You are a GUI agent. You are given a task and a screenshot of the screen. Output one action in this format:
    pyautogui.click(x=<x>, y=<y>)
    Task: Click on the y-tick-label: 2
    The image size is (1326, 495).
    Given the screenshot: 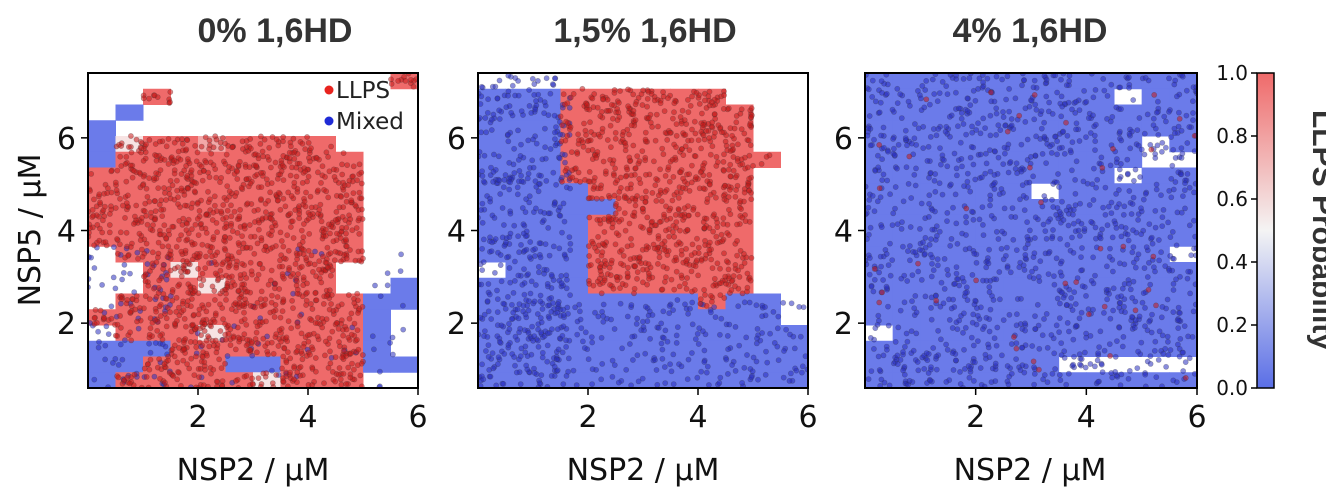 What is the action you would take?
    pyautogui.click(x=66, y=324)
    